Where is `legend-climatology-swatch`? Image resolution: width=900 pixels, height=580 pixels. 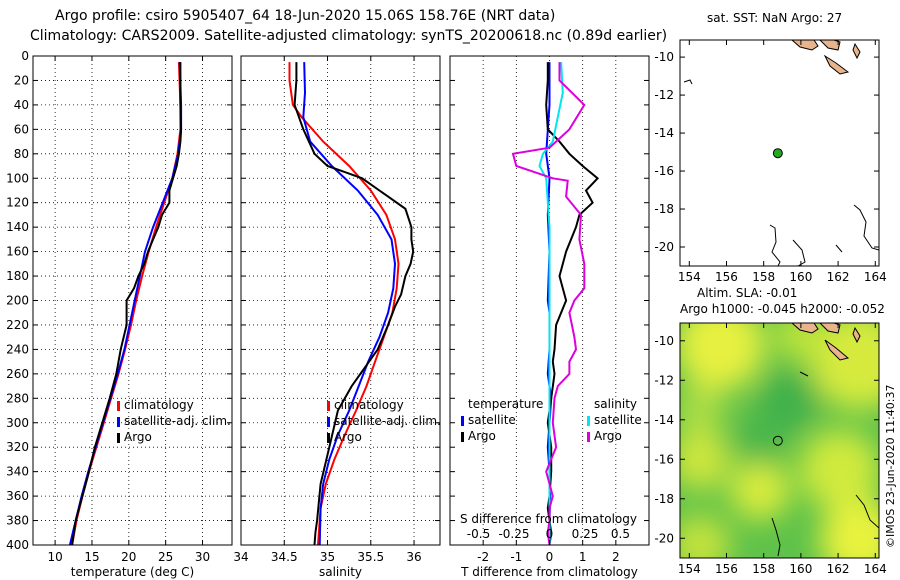
legend-climatology-swatch is located at coordinates (118, 406).